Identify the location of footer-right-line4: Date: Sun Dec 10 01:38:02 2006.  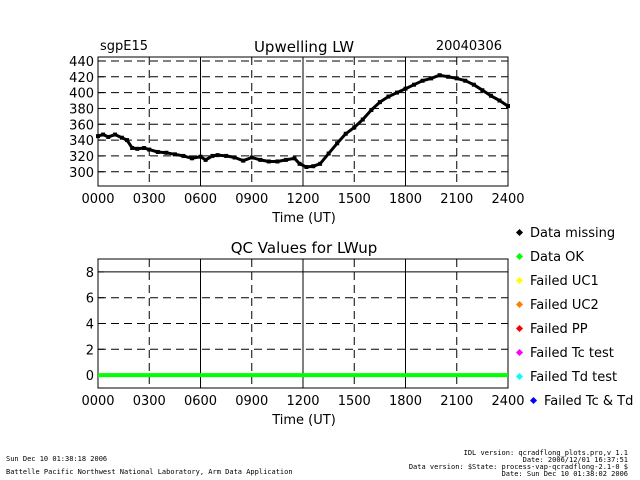
(565, 474).